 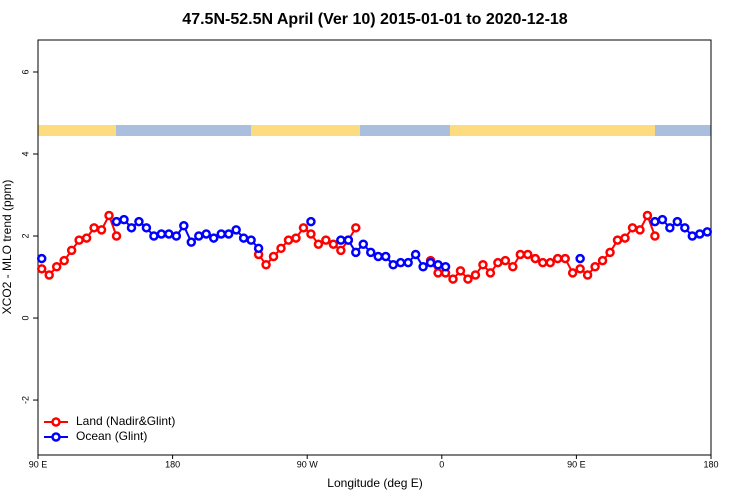 What do you see at coordinates (56, 422) in the screenshot?
I see `legend-marker` at bounding box center [56, 422].